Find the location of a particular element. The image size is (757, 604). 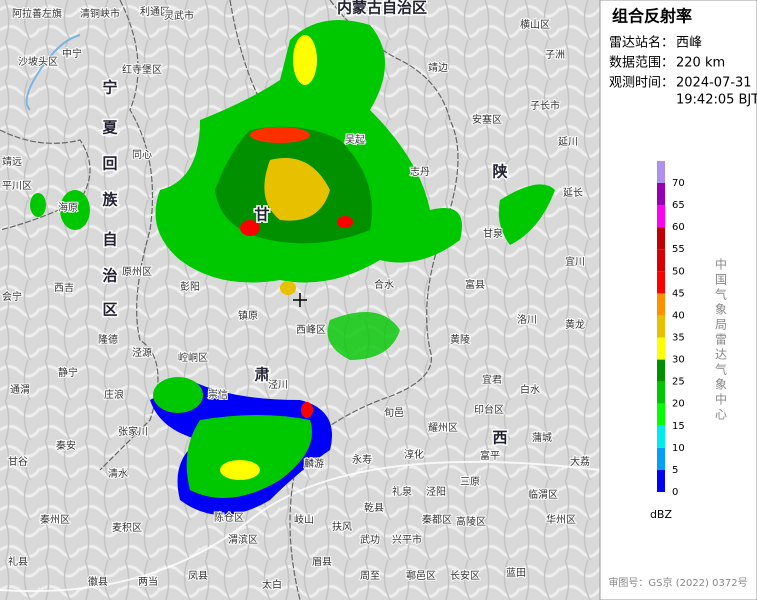

place-label: 临渭区 is located at coordinates (543, 494).